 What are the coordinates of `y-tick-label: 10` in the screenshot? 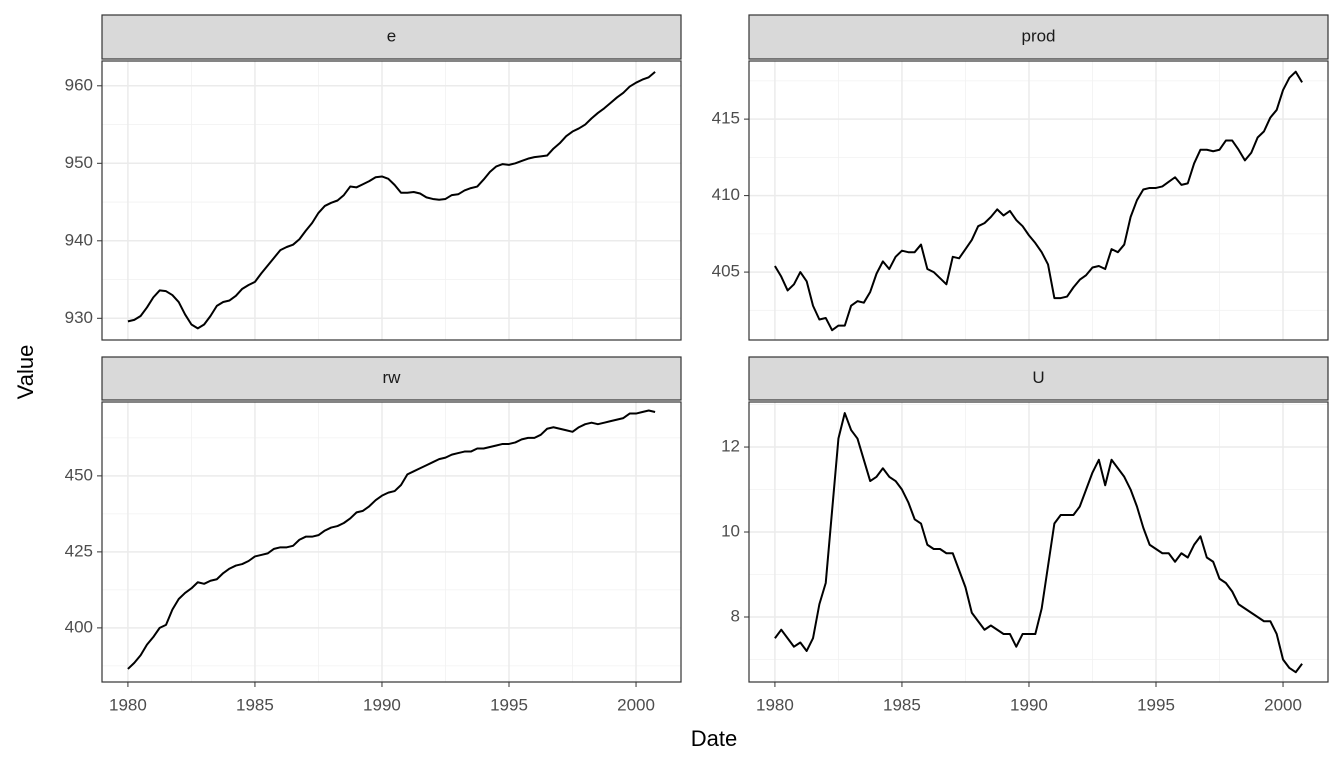 It's located at (730, 530).